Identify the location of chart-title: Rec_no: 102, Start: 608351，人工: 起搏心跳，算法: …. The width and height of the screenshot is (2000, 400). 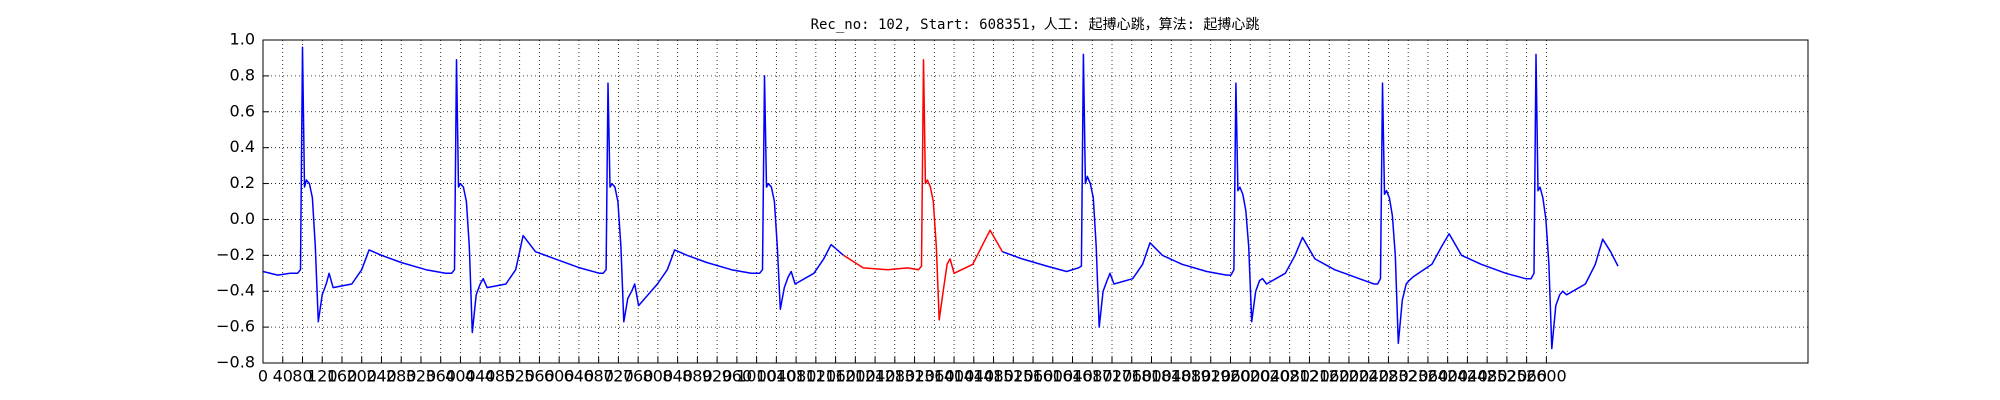
(1035, 24).